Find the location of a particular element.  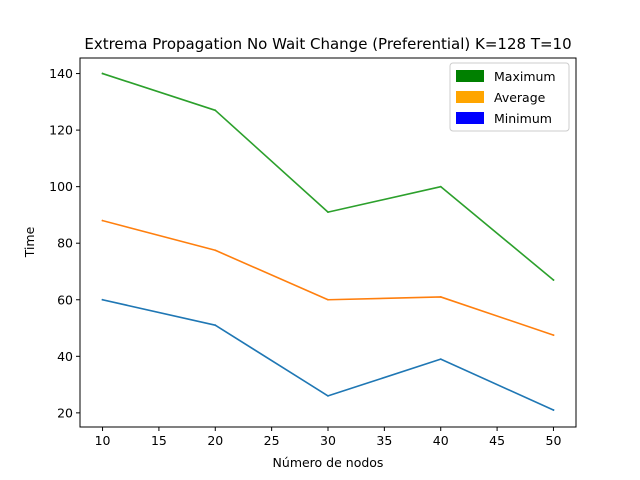

y-tick-label: 20 is located at coordinates (65, 412).